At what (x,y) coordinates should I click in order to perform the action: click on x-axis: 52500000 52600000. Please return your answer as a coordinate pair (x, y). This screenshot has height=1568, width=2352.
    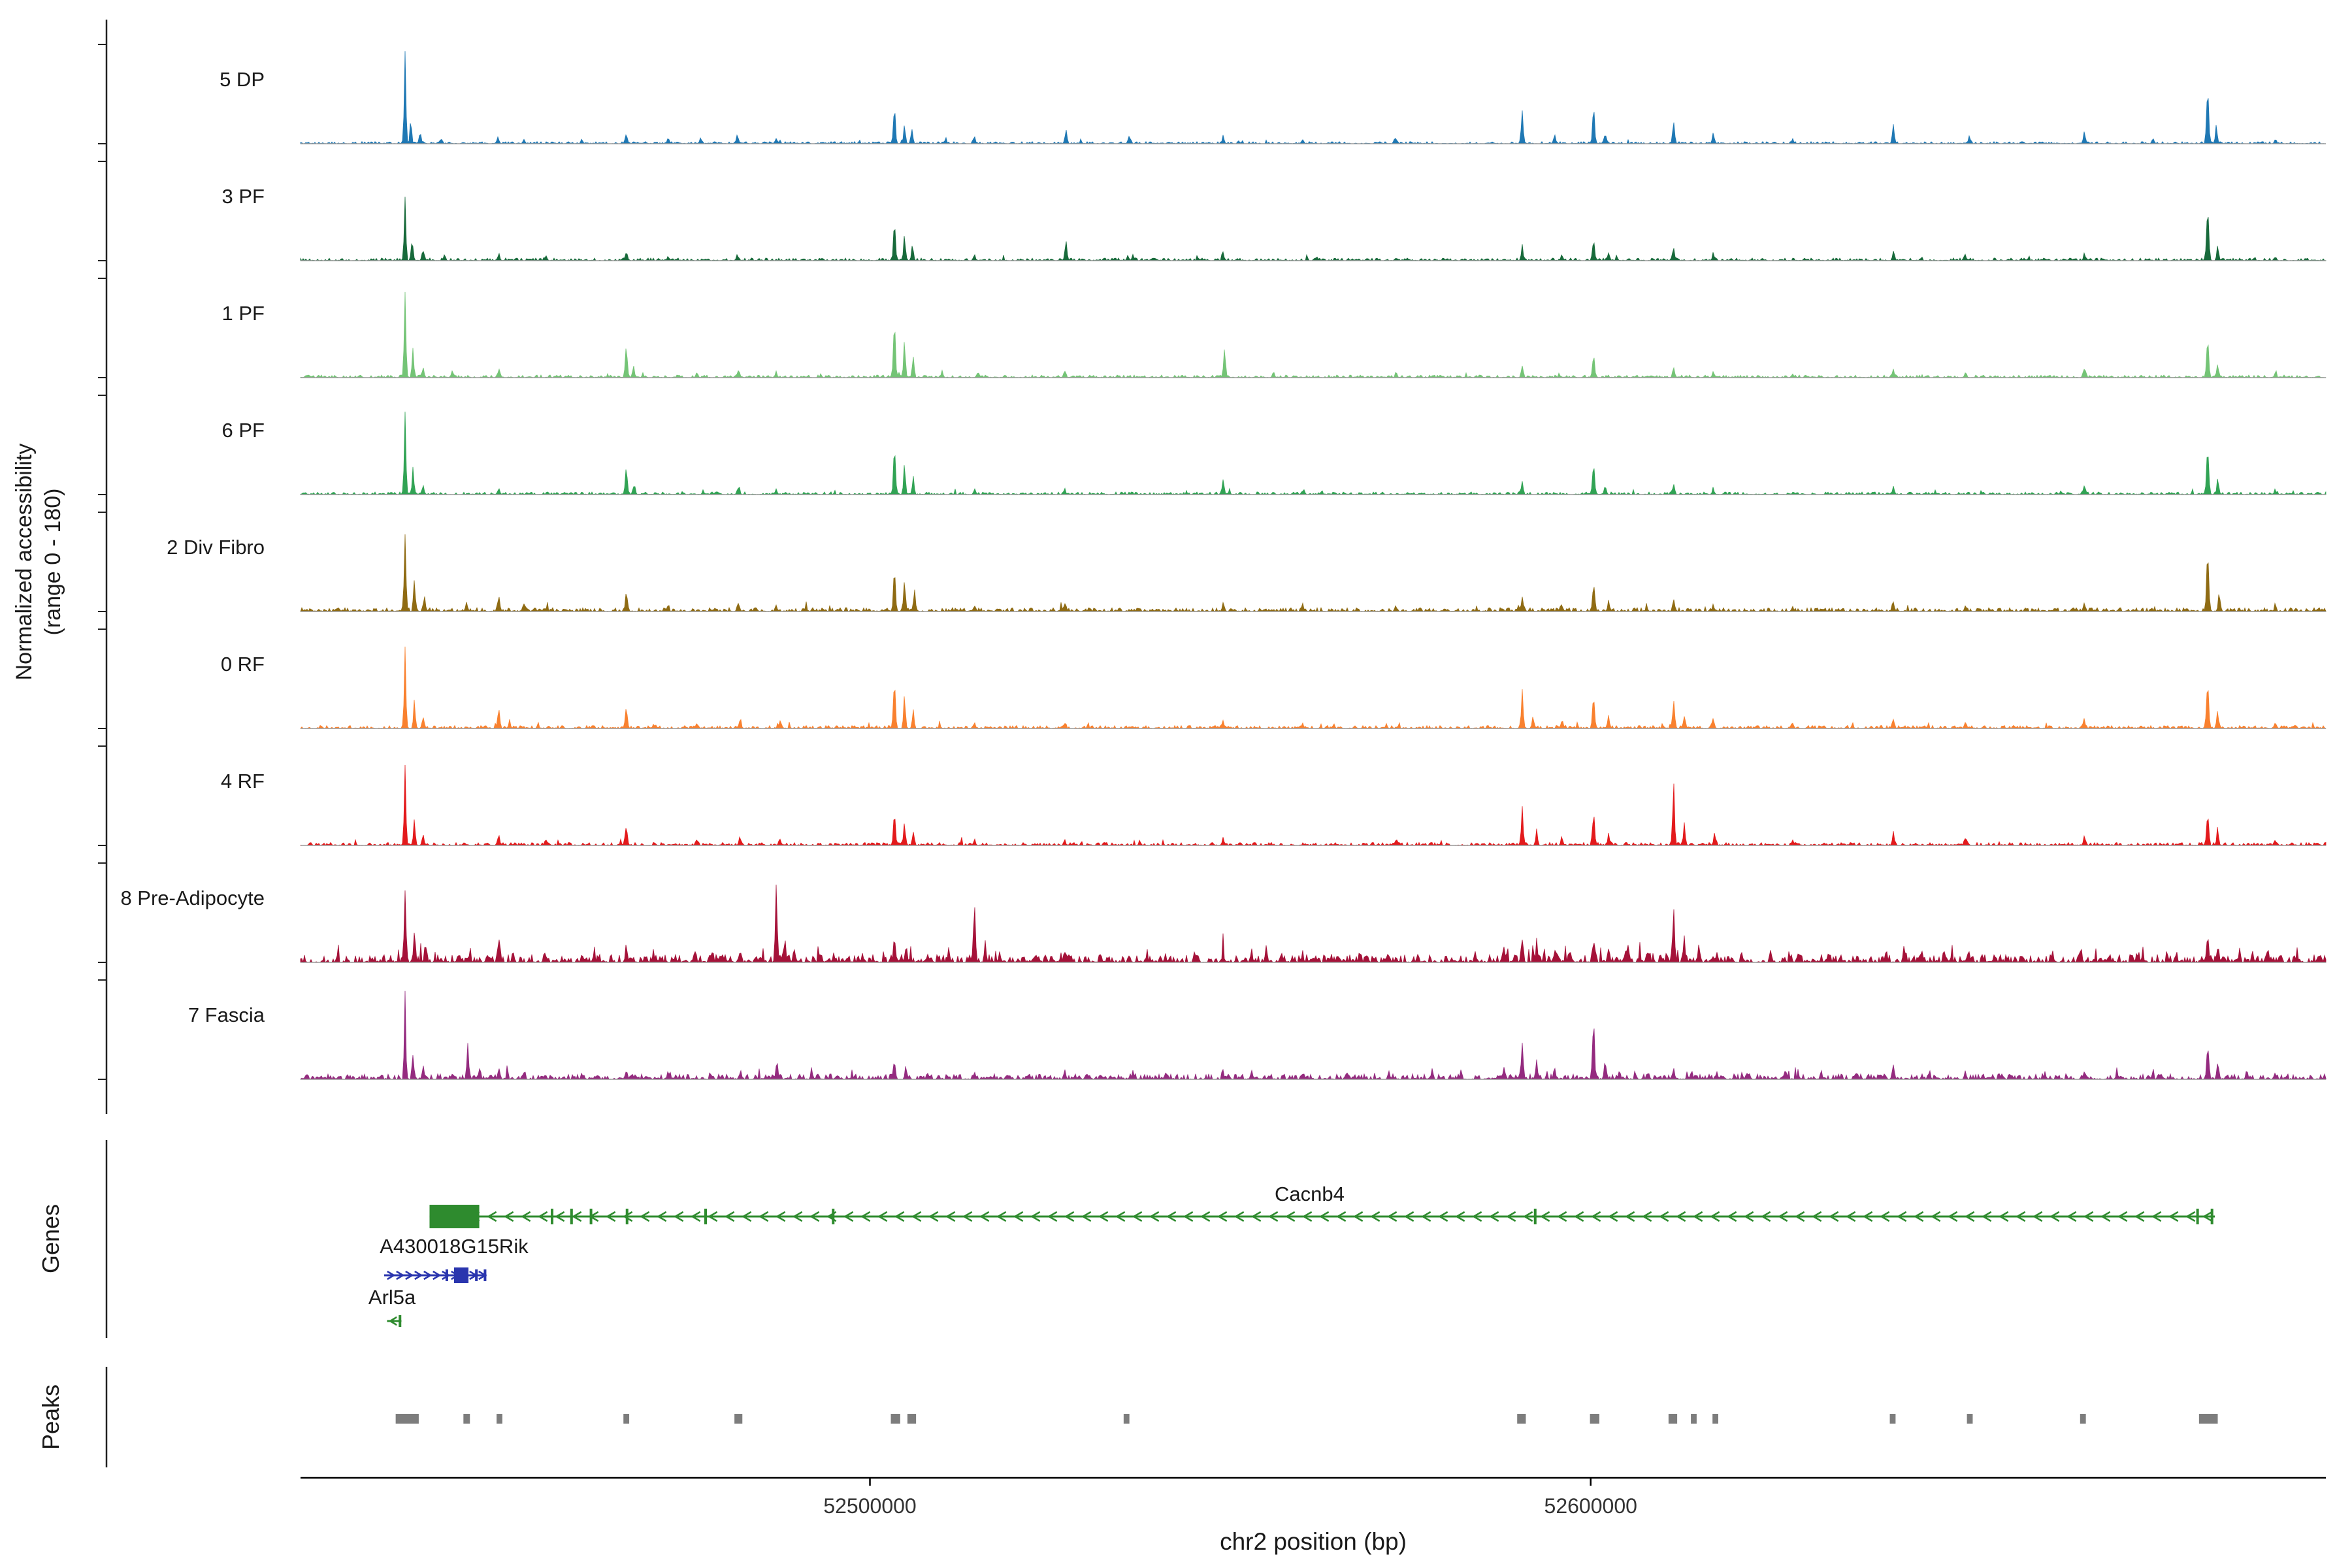
    Looking at the image, I should click on (1313, 1497).